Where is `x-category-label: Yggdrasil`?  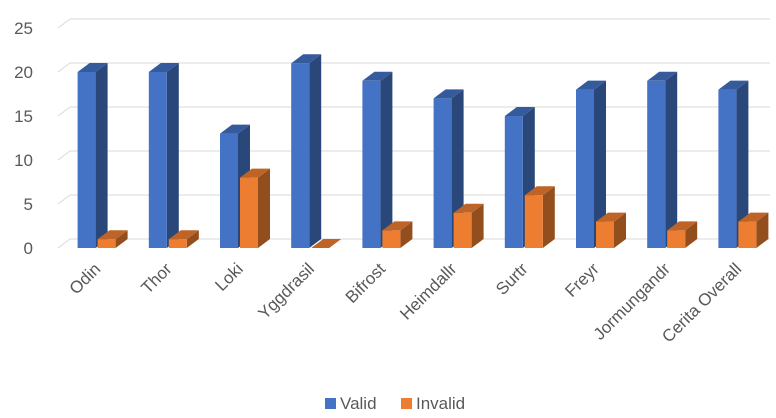
x-category-label: Yggdrasil is located at coordinates (286, 291).